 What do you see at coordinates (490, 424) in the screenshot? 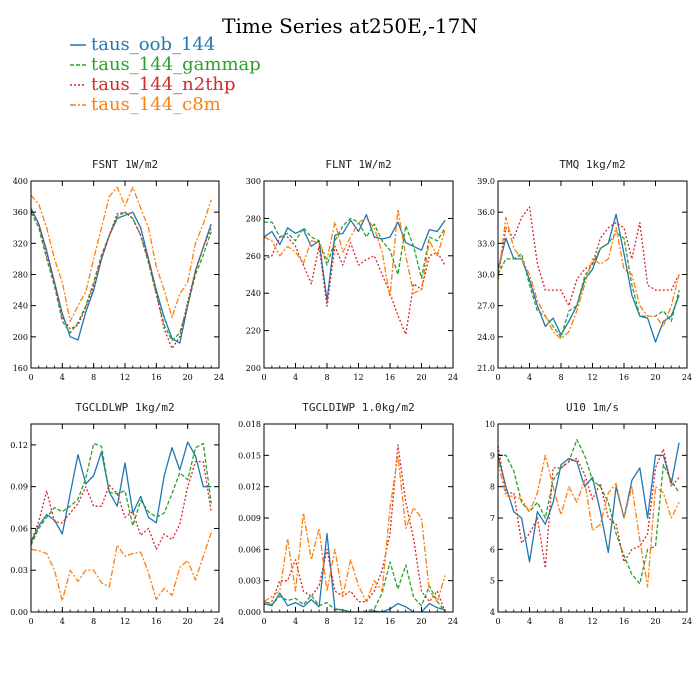
I see `y-tick-label: 10` at bounding box center [490, 424].